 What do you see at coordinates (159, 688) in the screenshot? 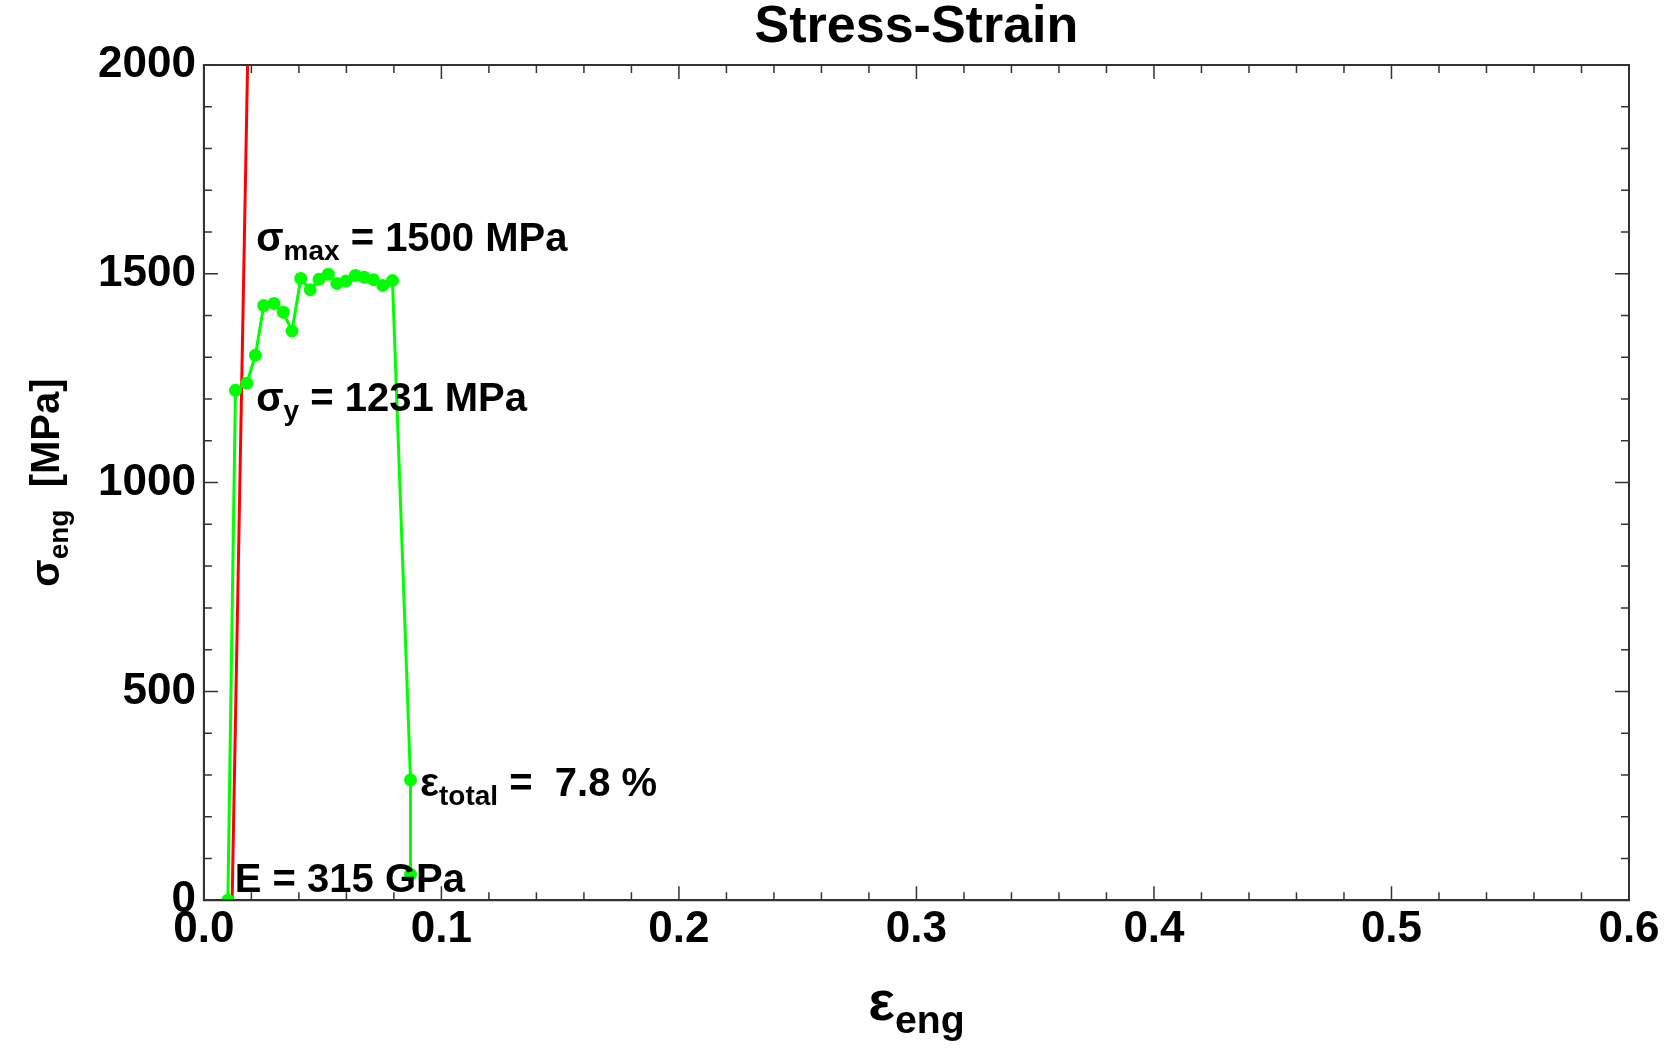
I see `y-tick-label: 500` at bounding box center [159, 688].